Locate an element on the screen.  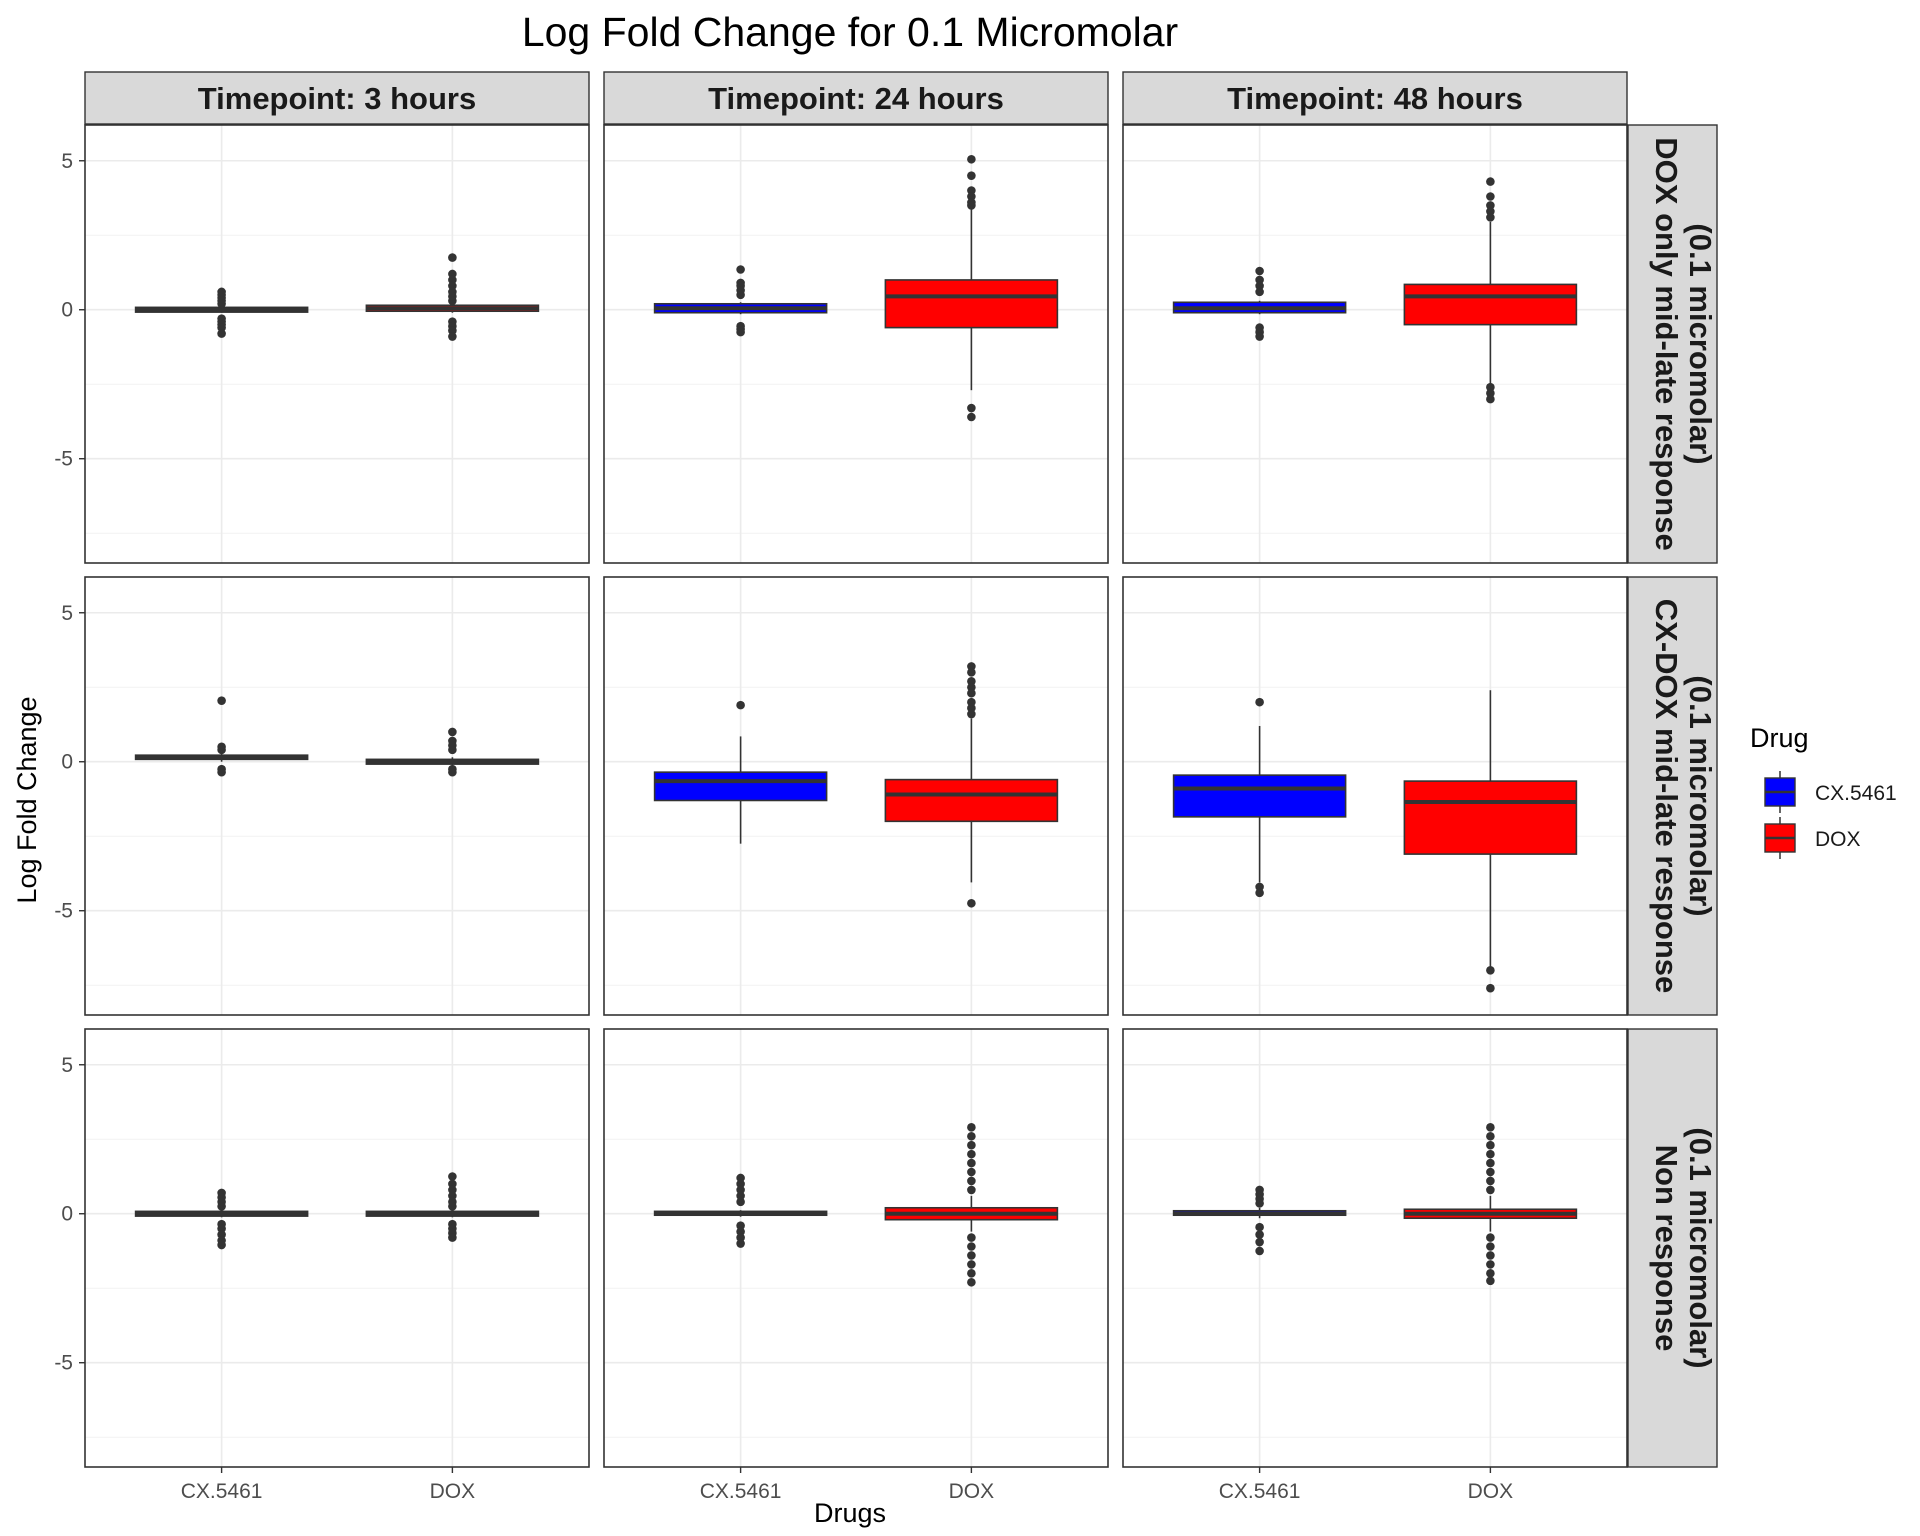
row-strip-label: CX-DOX mid-late response is located at coordinates (1666, 796).